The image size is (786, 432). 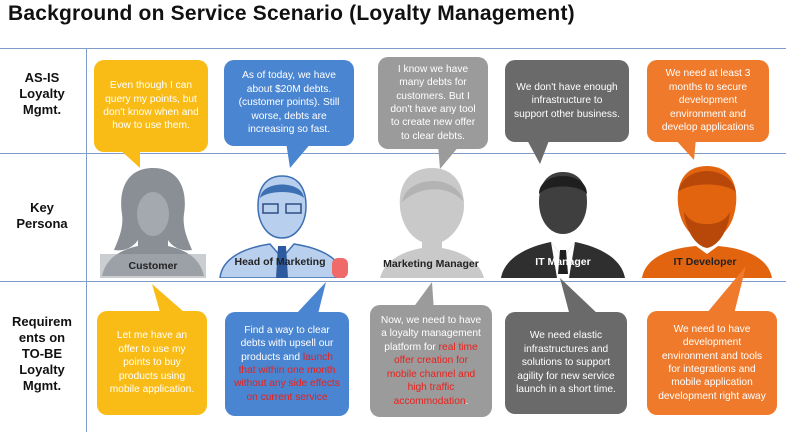 What do you see at coordinates (422, 297) in the screenshot?
I see `tobe-tail-marketing-manager` at bounding box center [422, 297].